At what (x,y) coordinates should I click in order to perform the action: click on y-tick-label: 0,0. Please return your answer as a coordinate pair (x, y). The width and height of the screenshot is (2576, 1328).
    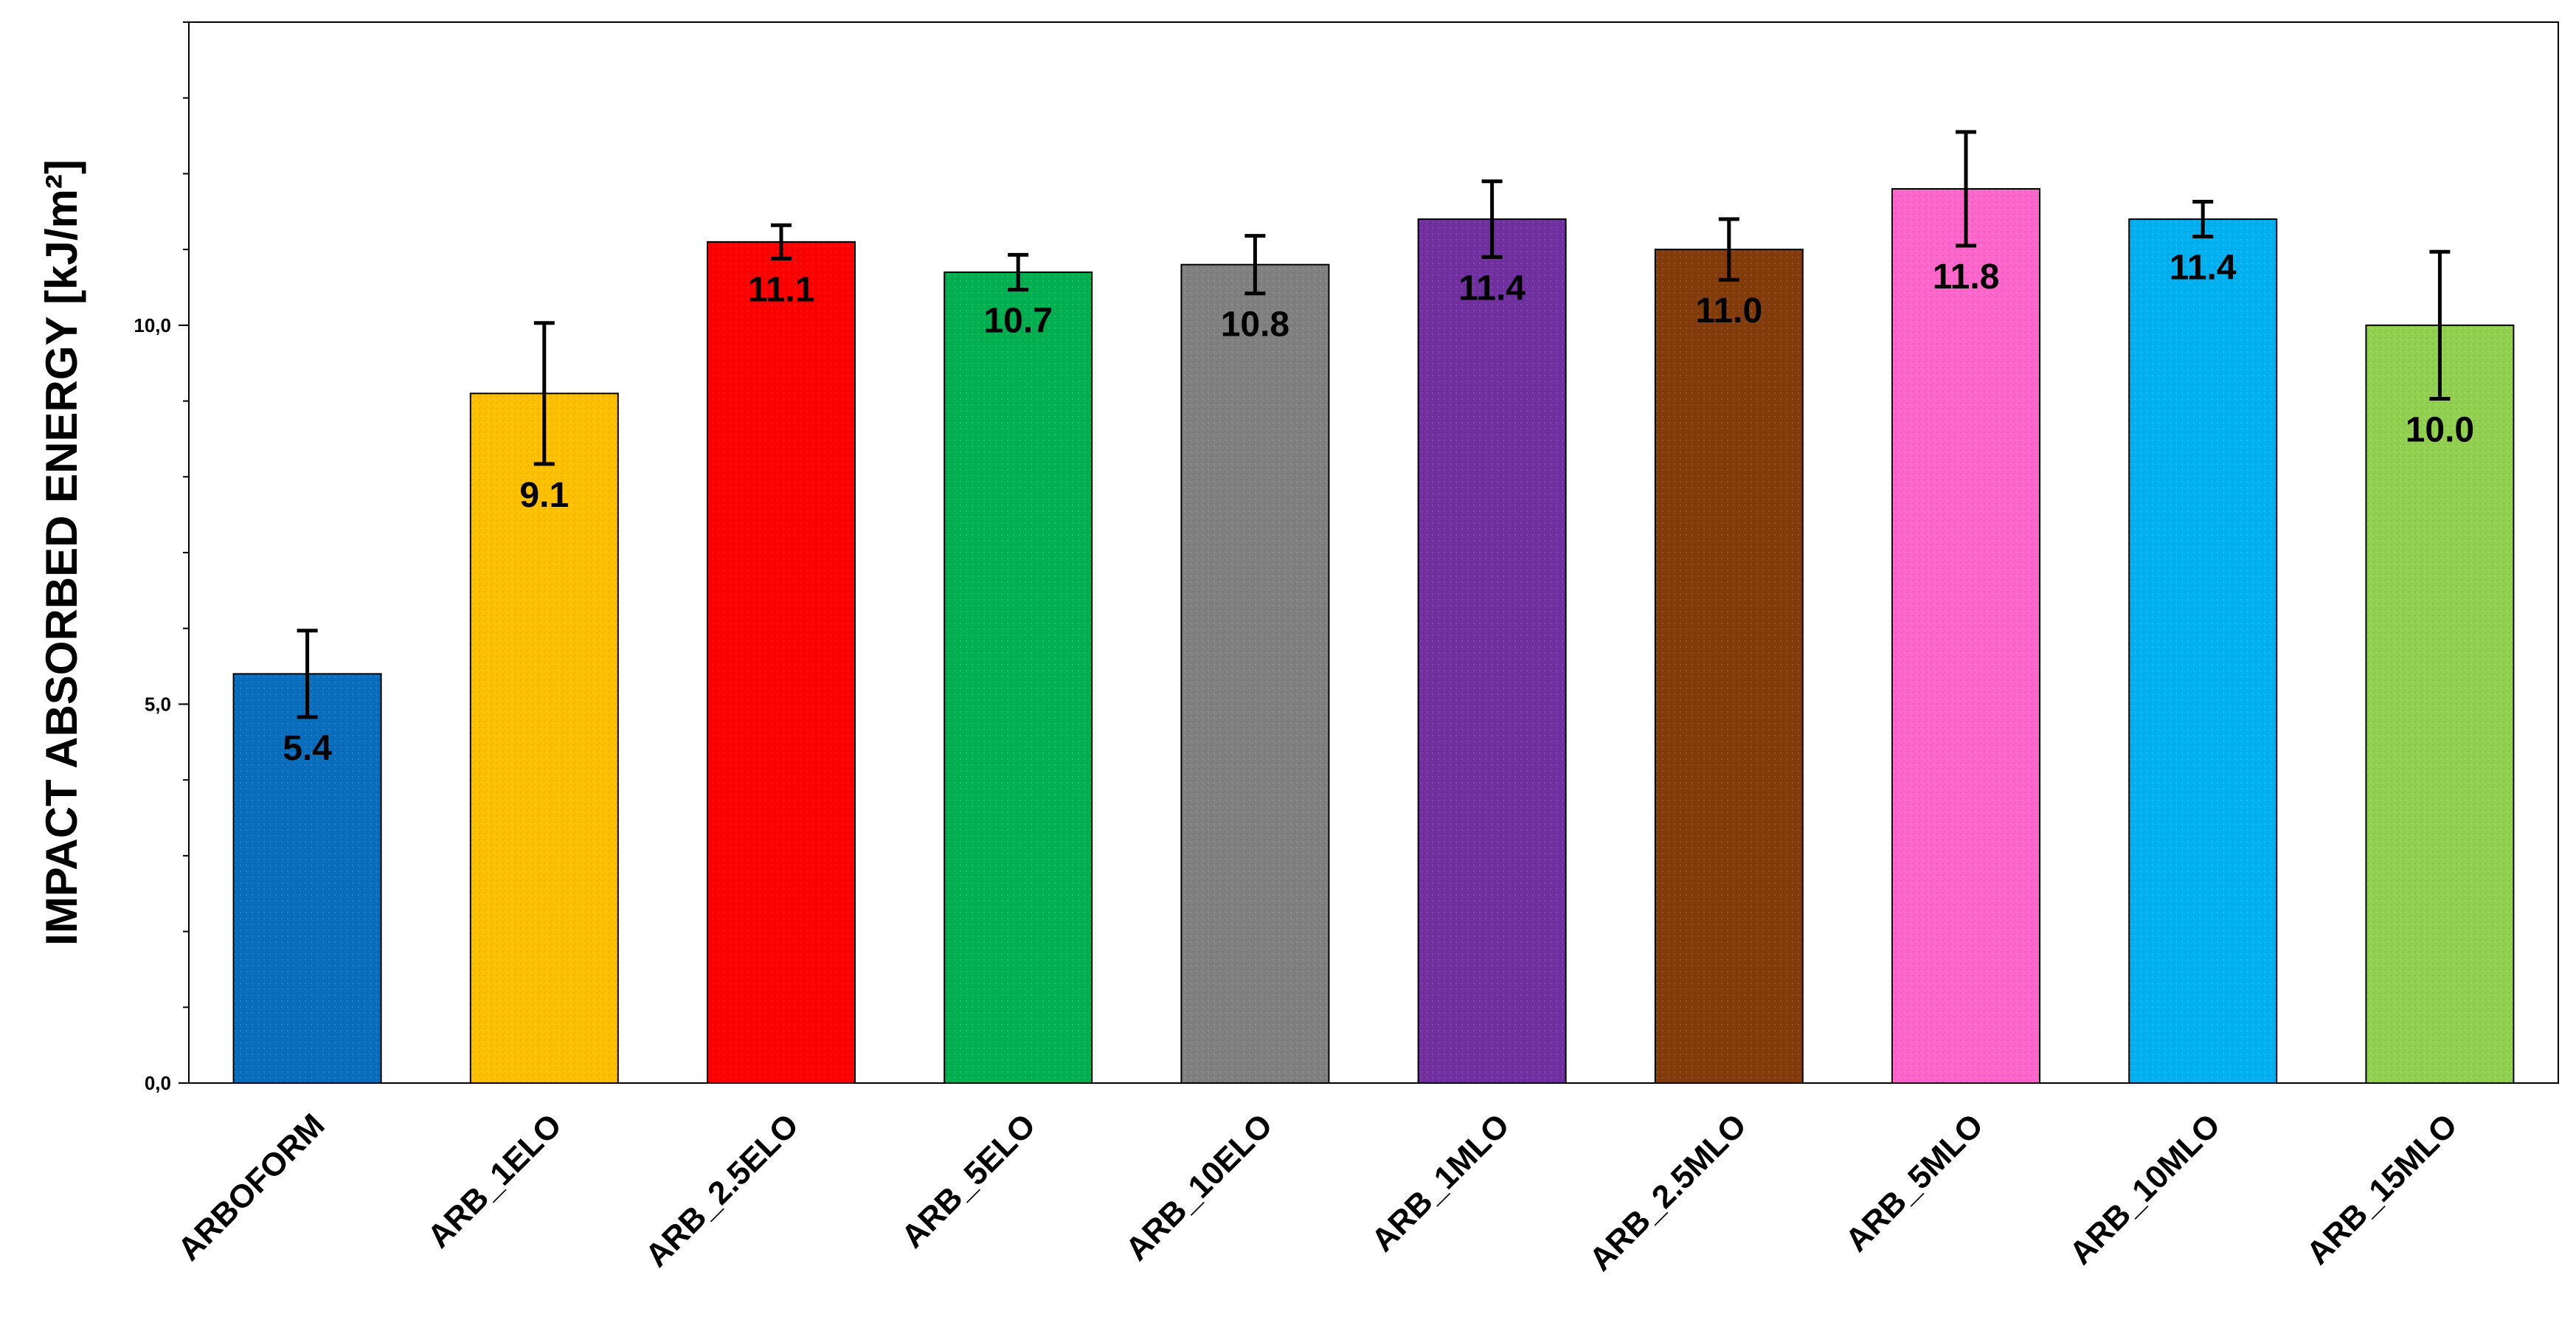
    Looking at the image, I should click on (158, 1083).